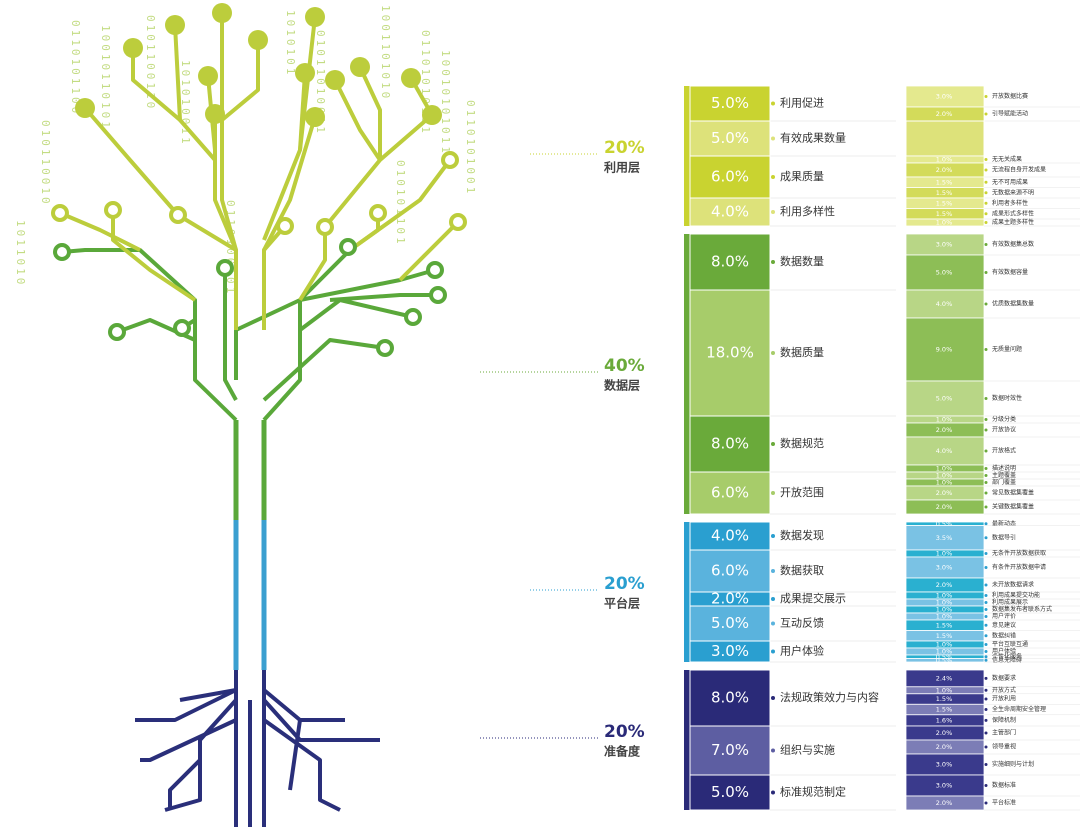 Image resolution: width=1080 pixels, height=827 pixels. Describe the element at coordinates (1010, 114) in the screenshot. I see `sub-name: 引导赋能活动` at that location.